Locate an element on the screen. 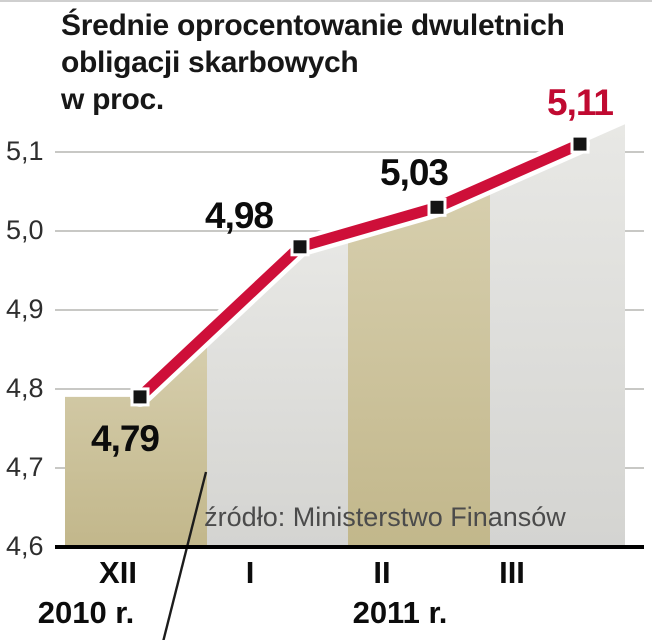  x-tick-label: III is located at coordinates (512, 572).